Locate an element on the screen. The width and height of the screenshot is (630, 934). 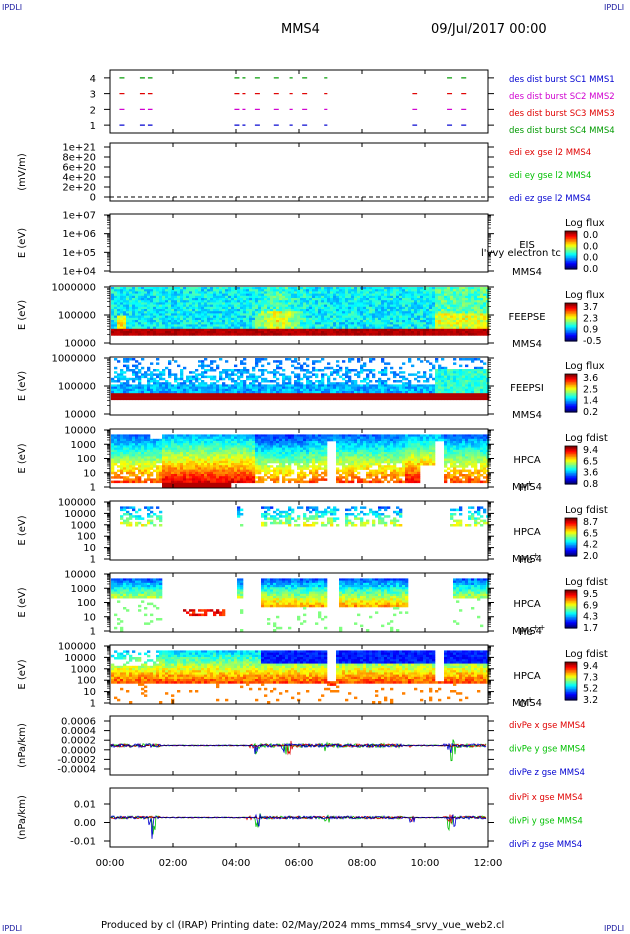
panel-feeps-e-instrument-label: FEEPSE is located at coordinates (526, 317).